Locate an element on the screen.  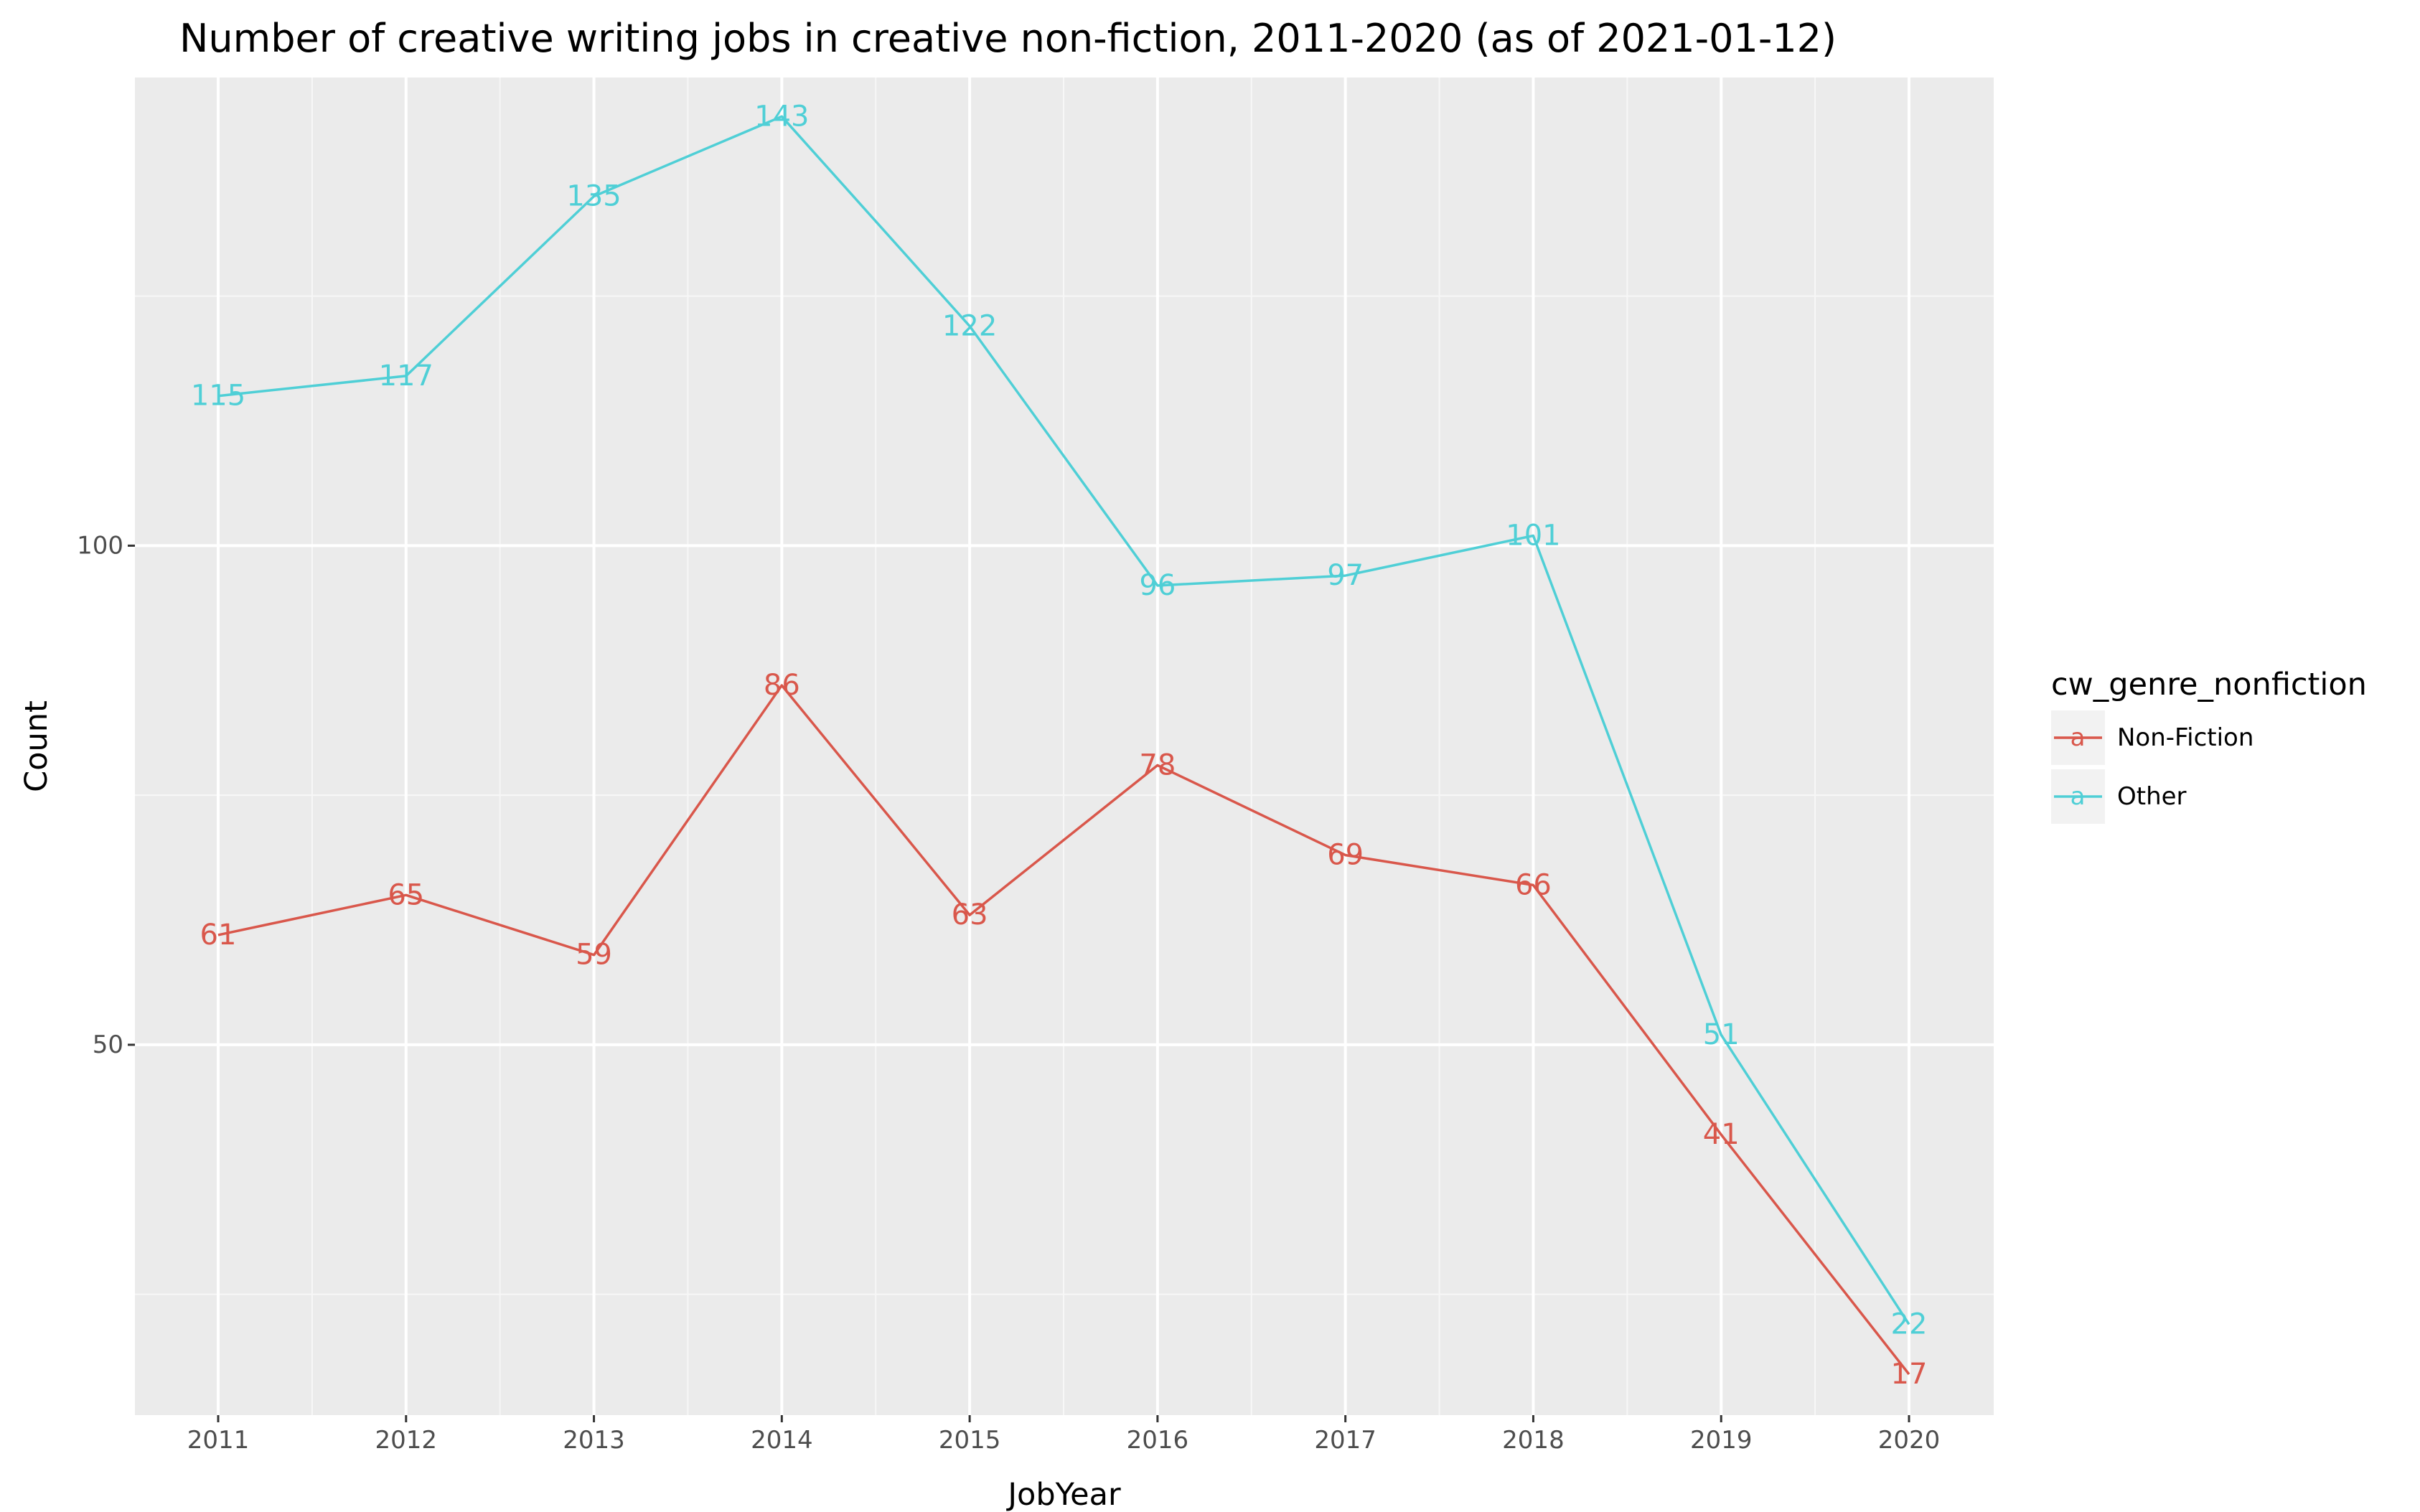
legend: cw_genre_nonfiction a Non-Fiction a Other is located at coordinates (2209, 746).